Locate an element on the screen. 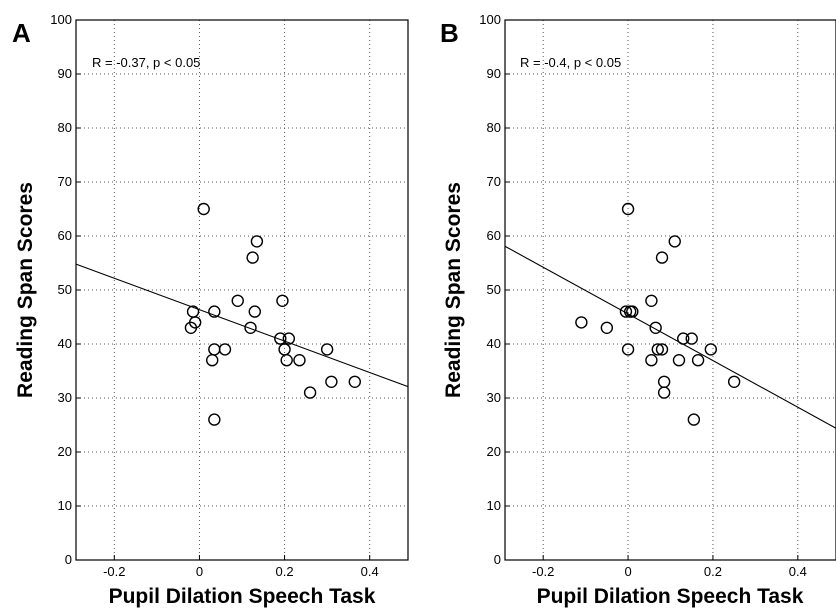 Image resolution: width=836 pixels, height=611 pixels. correlation-annotation: R = -0.37, p < 0.05 is located at coordinates (146, 62).